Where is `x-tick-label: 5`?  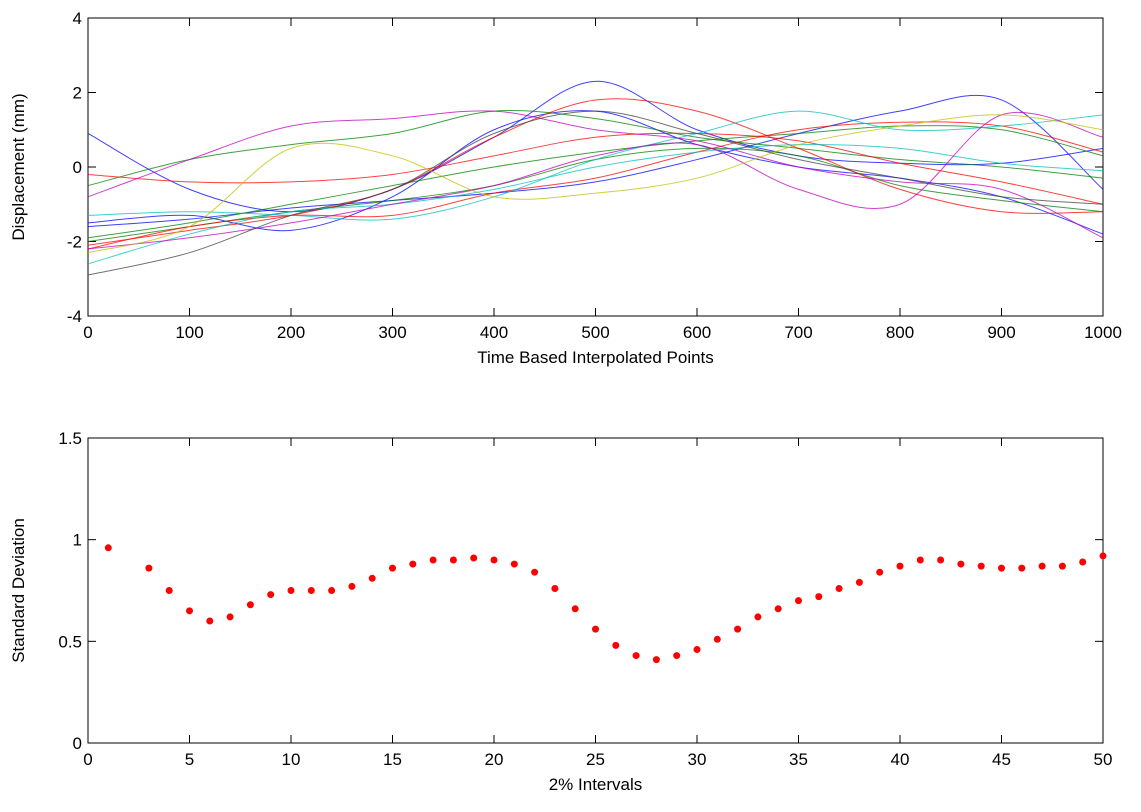 x-tick-label: 5 is located at coordinates (189, 759).